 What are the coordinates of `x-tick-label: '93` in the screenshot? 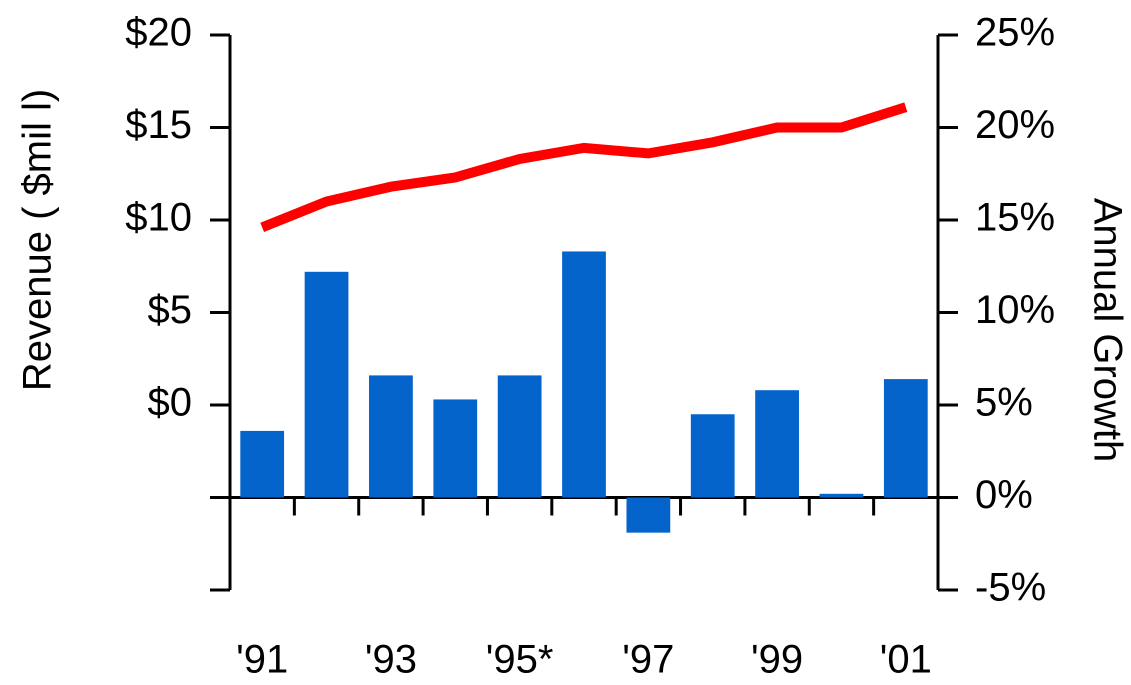 It's located at (391, 660).